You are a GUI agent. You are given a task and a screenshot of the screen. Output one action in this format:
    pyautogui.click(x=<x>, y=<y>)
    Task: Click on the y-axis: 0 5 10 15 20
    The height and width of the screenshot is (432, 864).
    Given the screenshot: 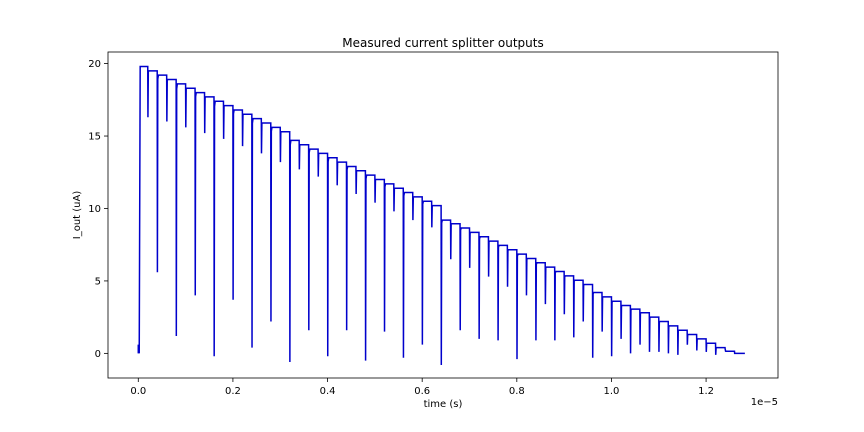 What is the action you would take?
    pyautogui.click(x=98, y=209)
    